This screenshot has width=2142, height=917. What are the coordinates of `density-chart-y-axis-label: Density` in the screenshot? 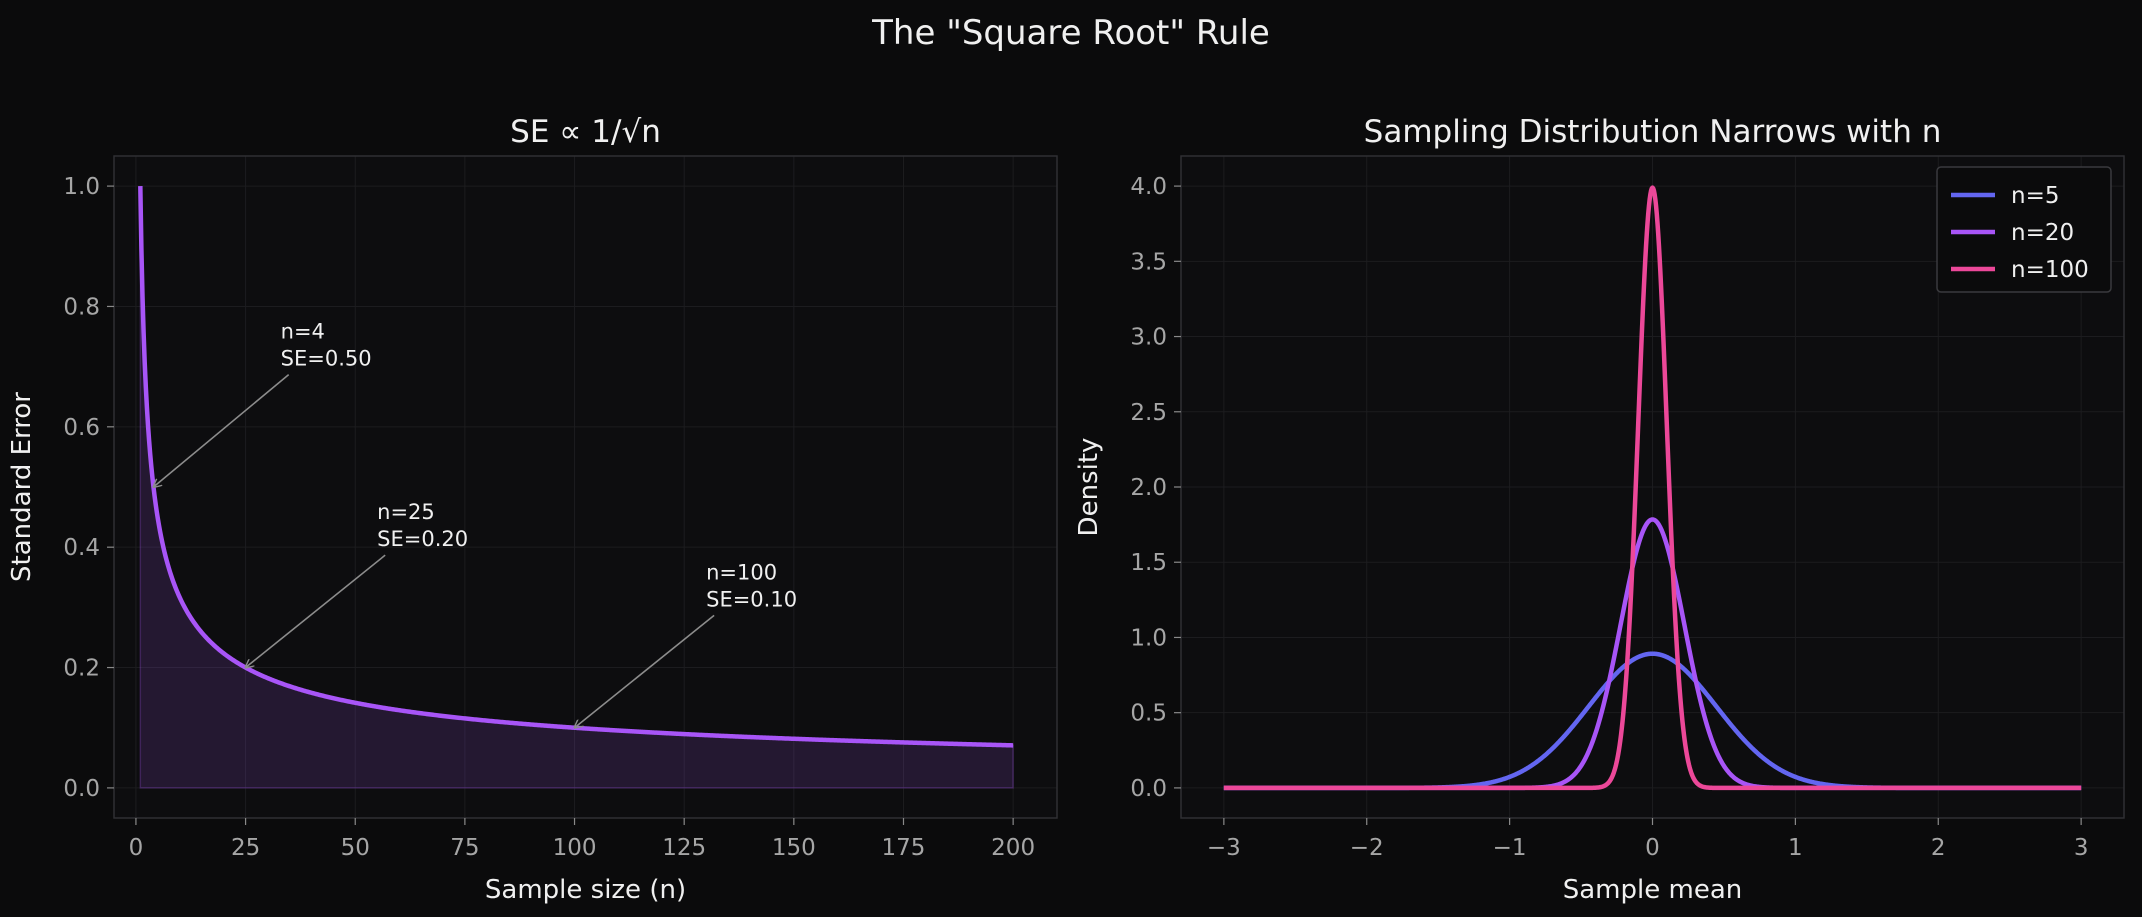 It's located at (1089, 487).